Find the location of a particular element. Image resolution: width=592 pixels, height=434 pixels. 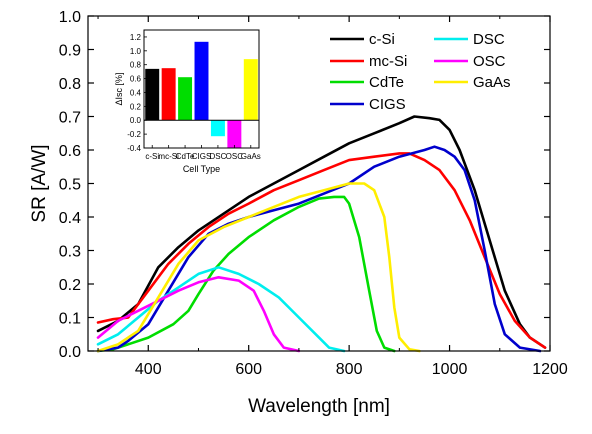

y-axis-title: SR [A/W] is located at coordinates (39, 183).